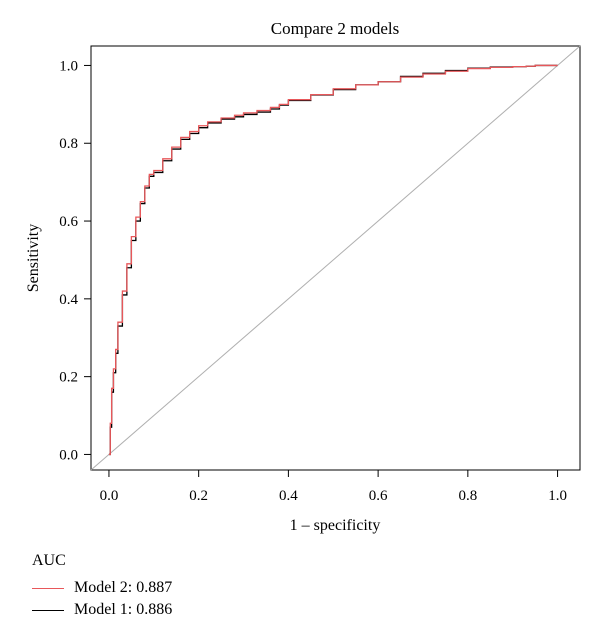 The height and width of the screenshot is (642, 600). I want to click on legend: AUC Model 2: 0.887 Model 1: 0.886, so click(102, 586).